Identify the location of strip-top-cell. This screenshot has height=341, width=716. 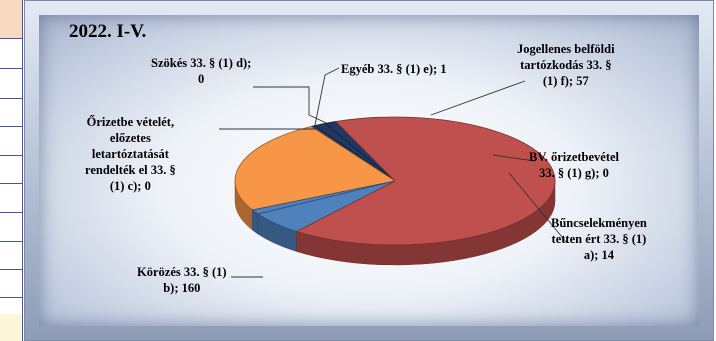
(11, 19).